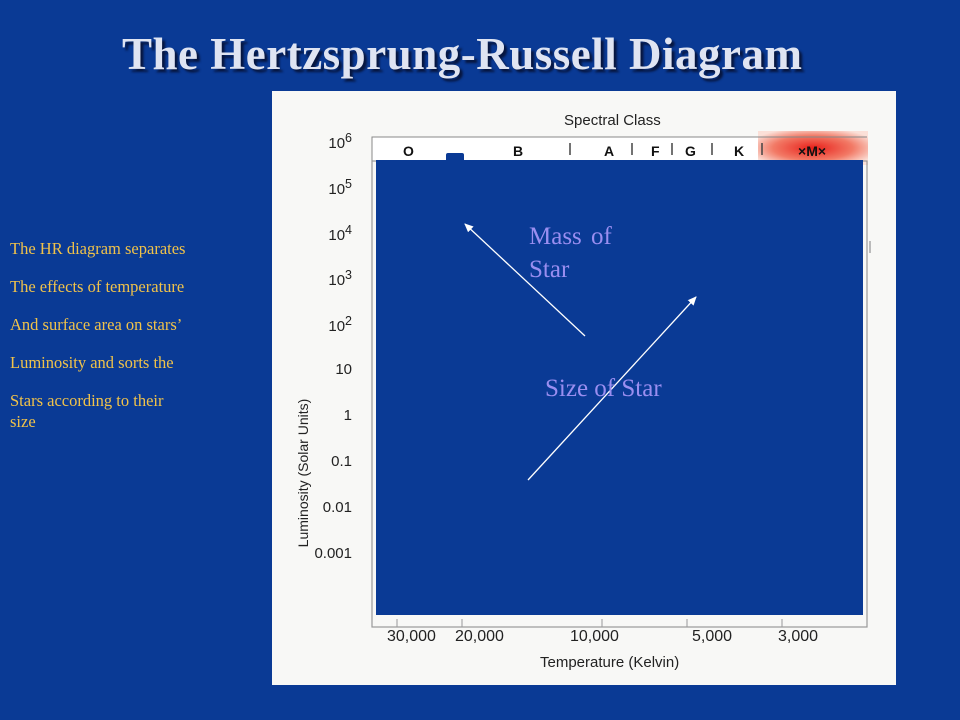 This screenshot has width=960, height=720. I want to click on spectral-class-k: K, so click(739, 151).